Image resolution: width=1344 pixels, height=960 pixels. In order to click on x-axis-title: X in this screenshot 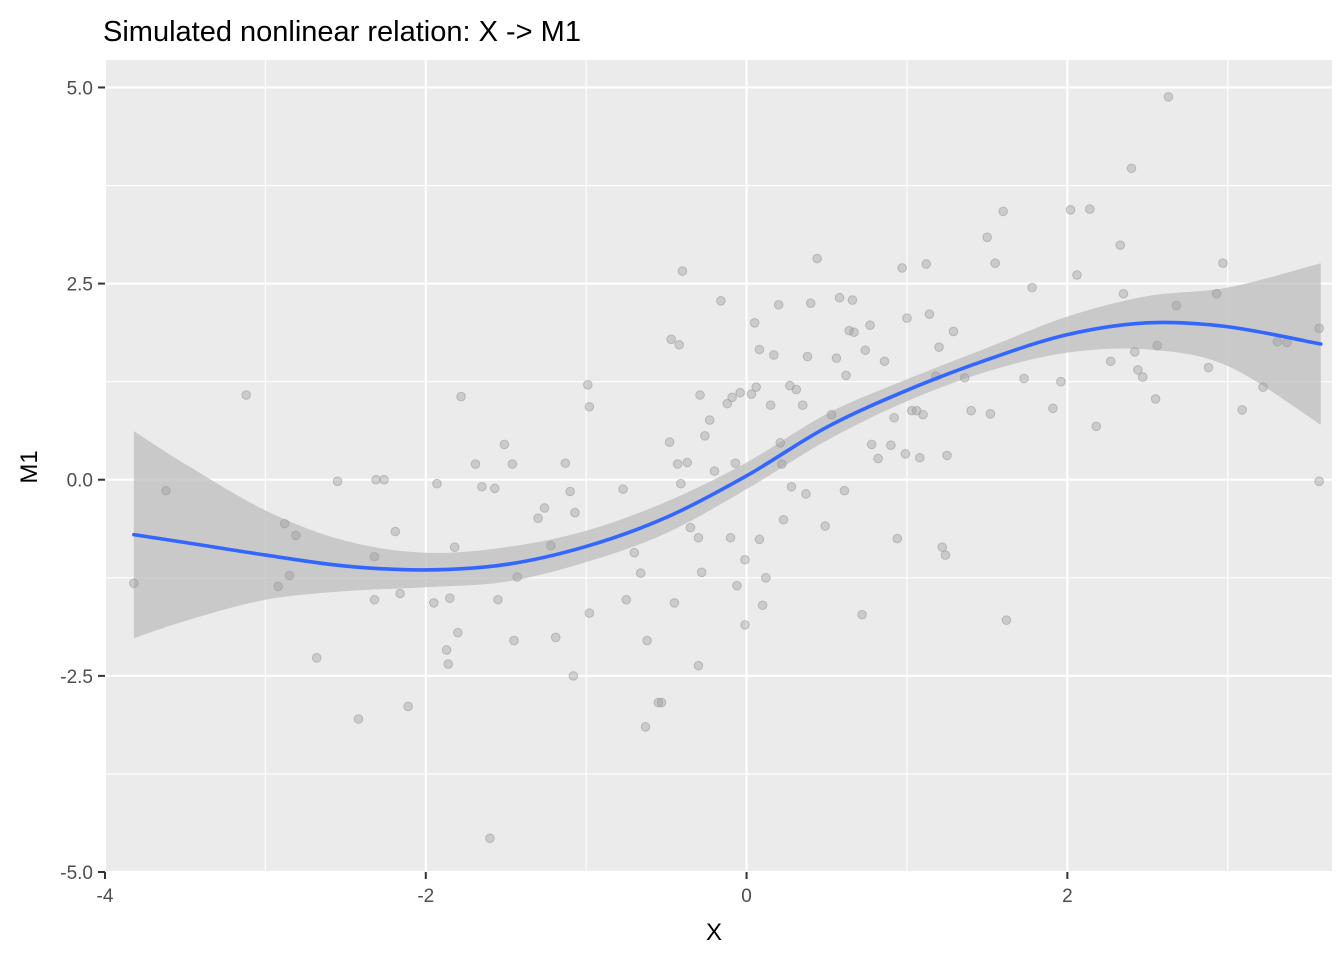, I will do `click(714, 932)`.